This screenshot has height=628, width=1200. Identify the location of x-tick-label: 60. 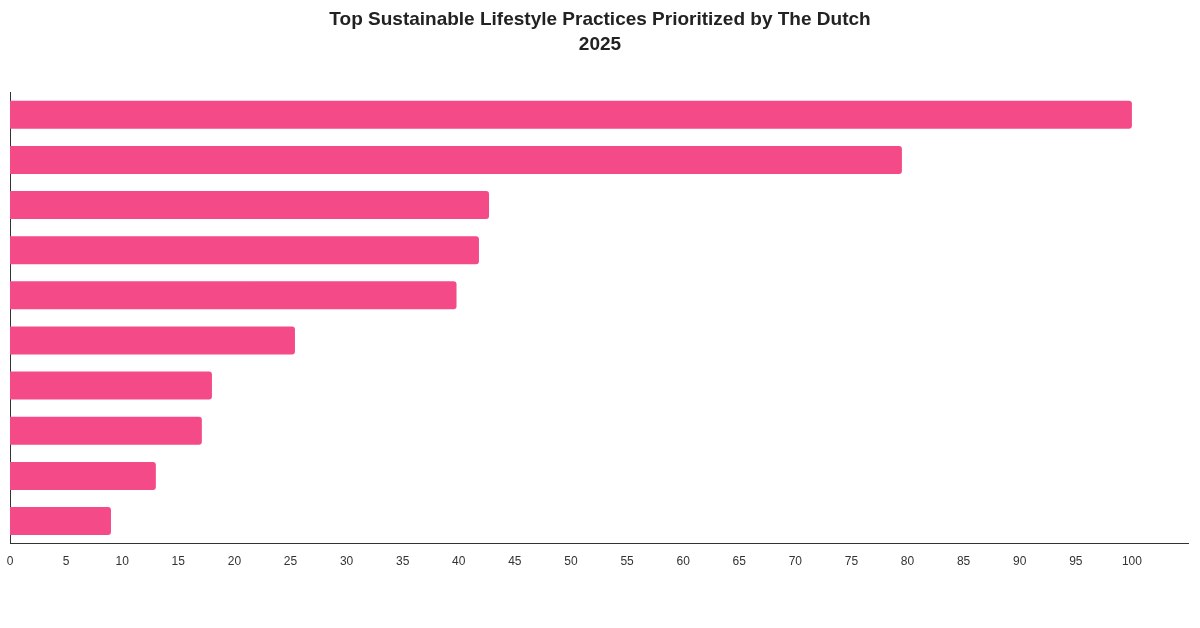
(683, 561).